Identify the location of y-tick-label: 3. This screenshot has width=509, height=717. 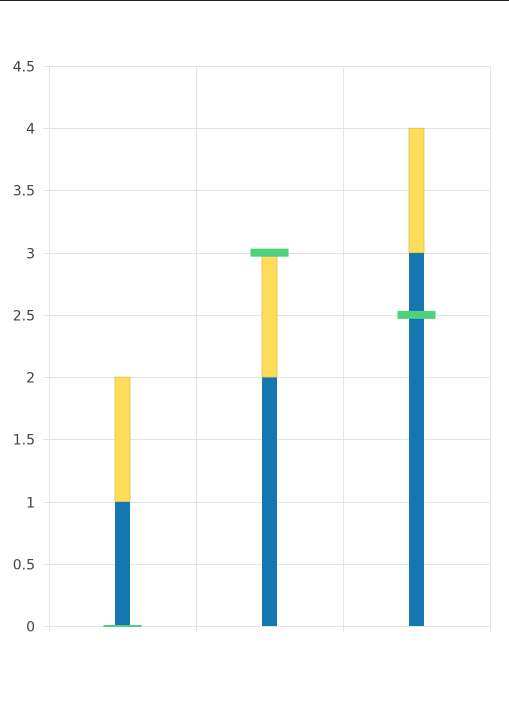
(30, 255).